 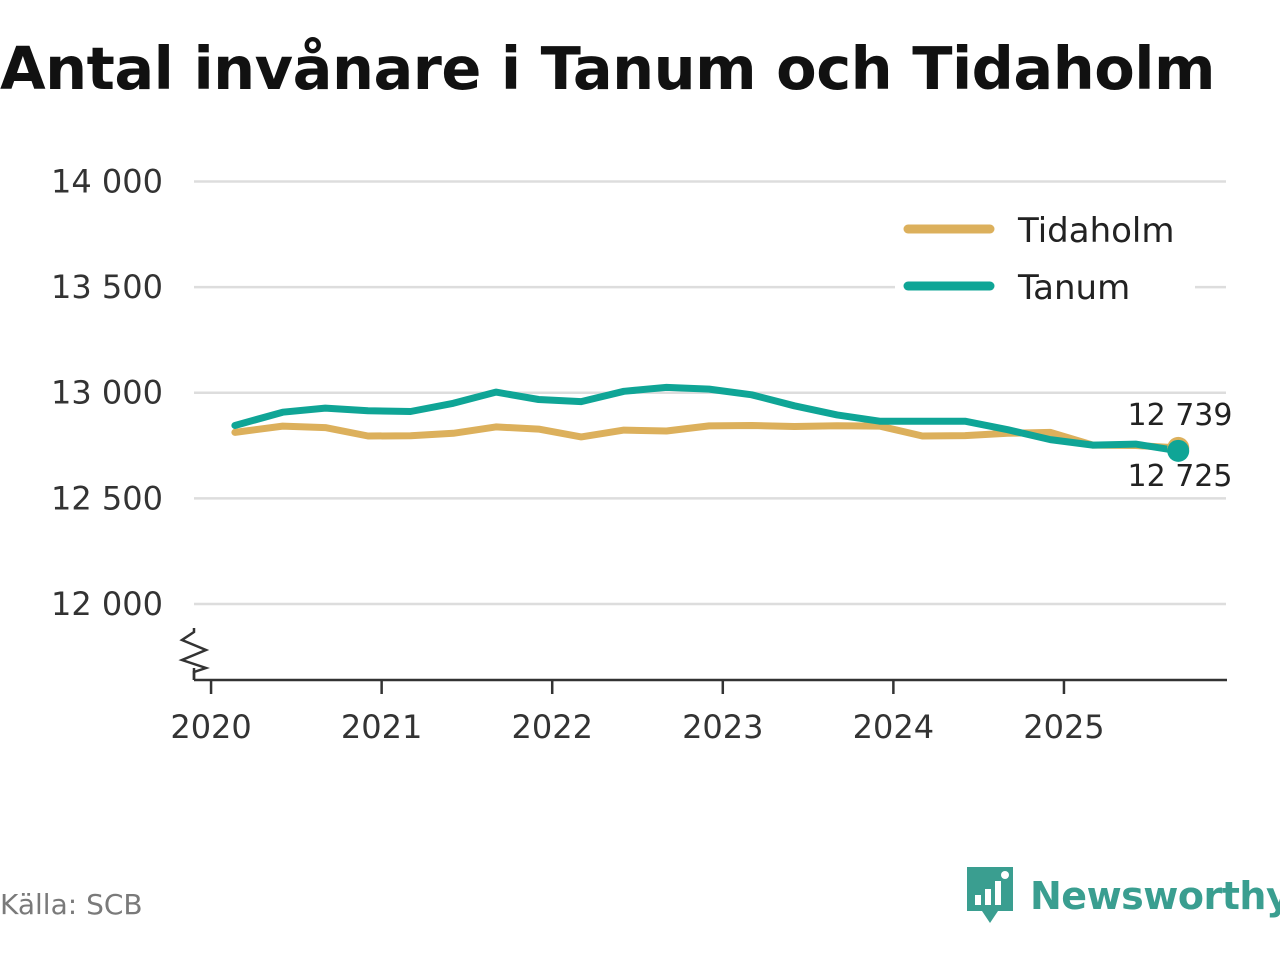 I want to click on x-tick-label: 2024, so click(x=893, y=727).